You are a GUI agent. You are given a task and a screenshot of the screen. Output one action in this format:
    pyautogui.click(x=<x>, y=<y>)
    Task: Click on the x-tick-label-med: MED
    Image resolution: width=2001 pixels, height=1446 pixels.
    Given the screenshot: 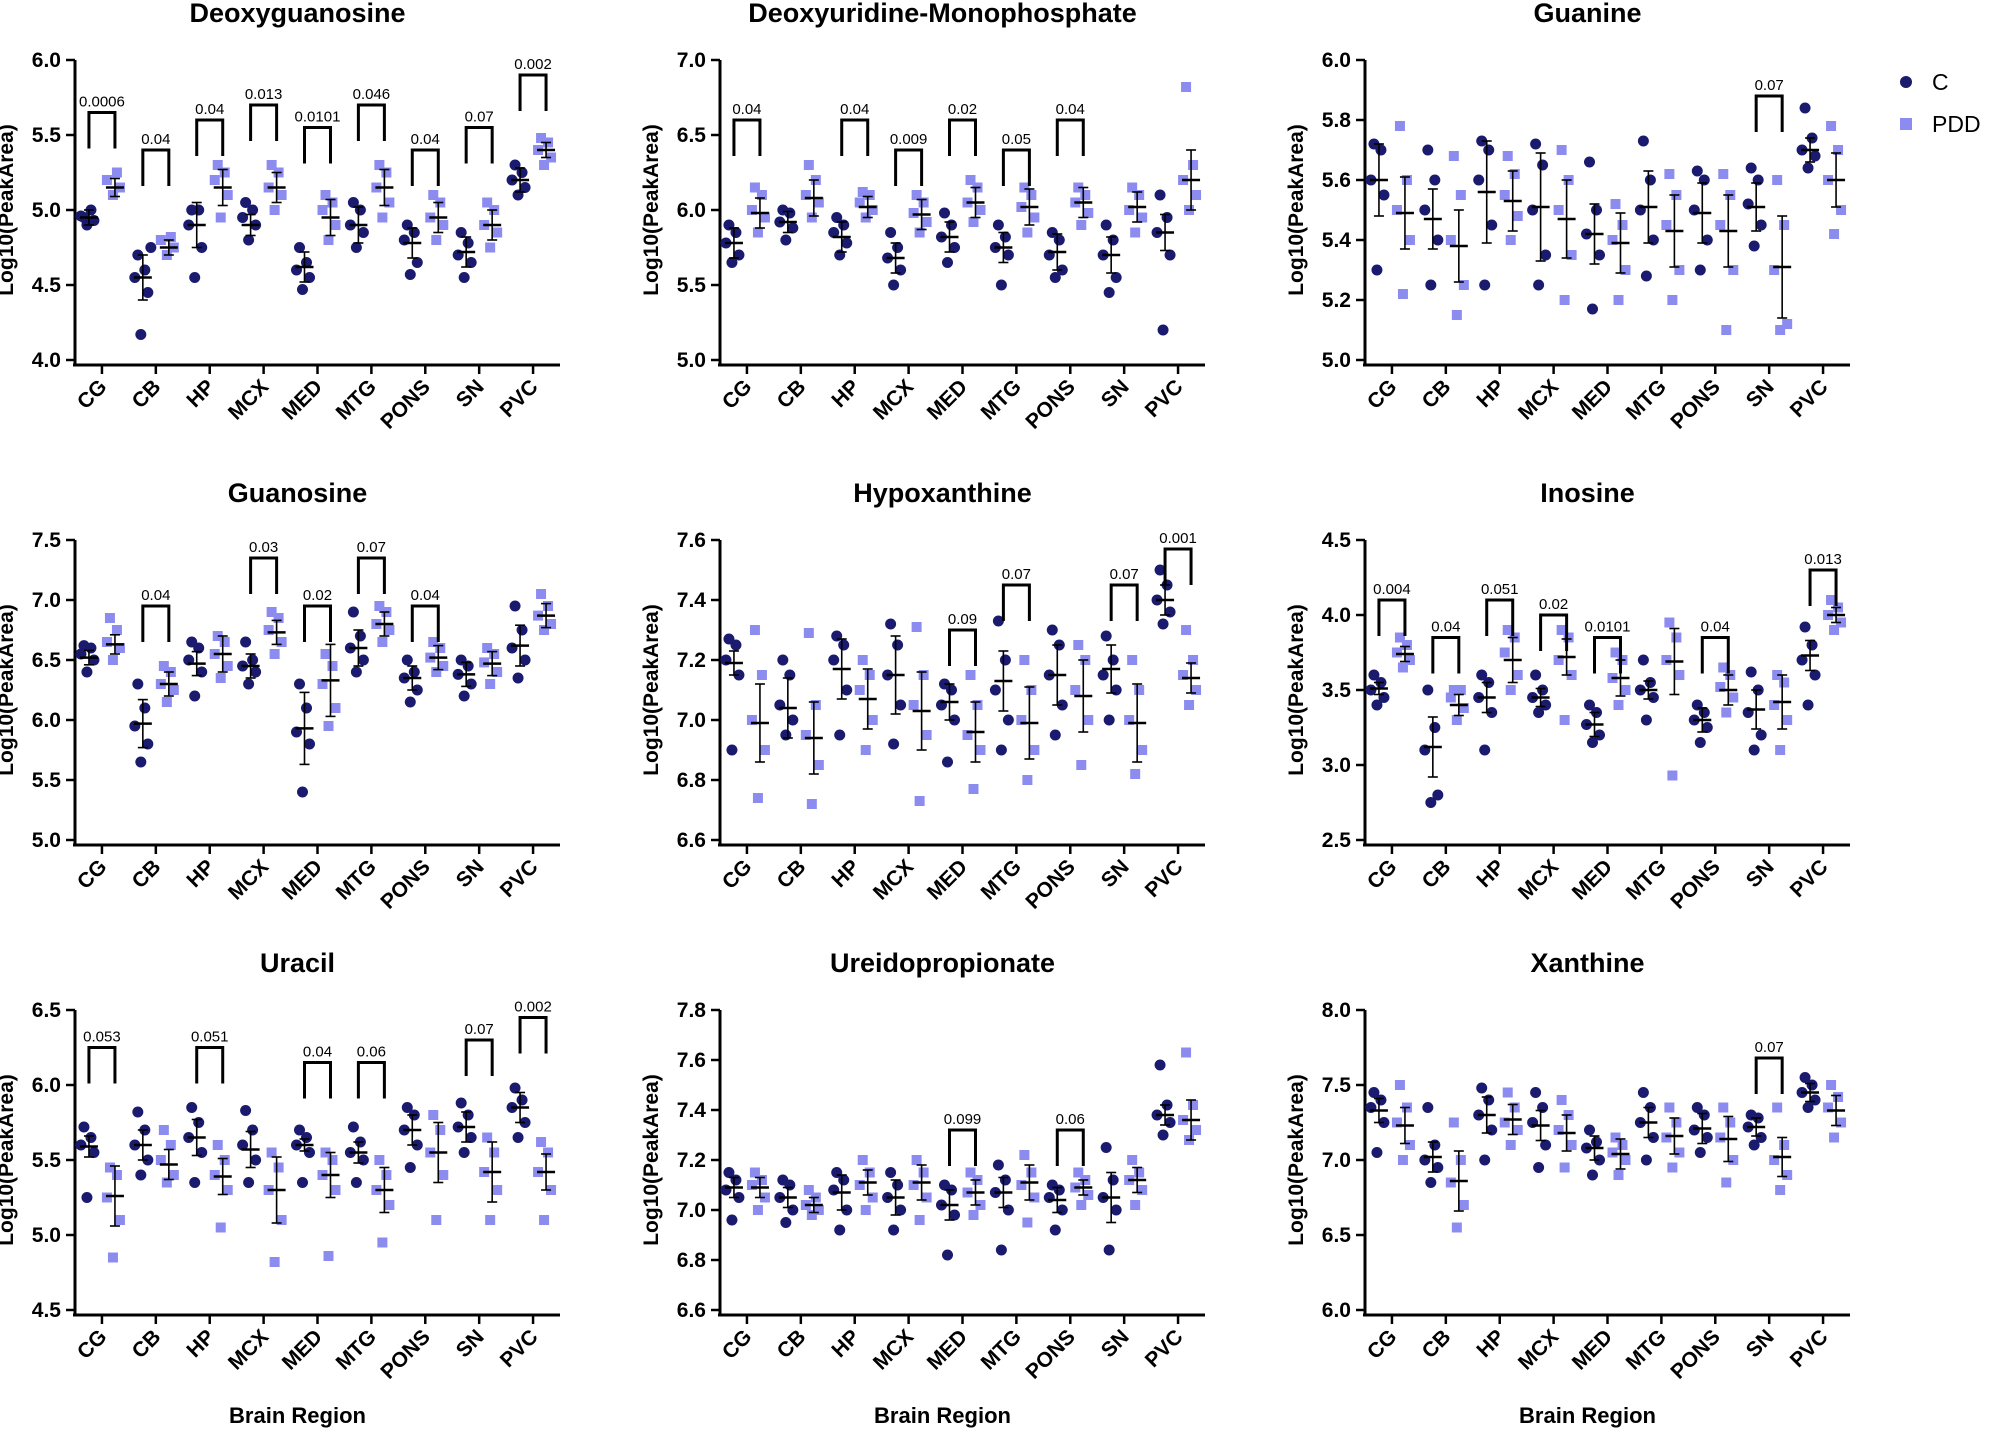 What is the action you would take?
    pyautogui.click(x=1592, y=399)
    